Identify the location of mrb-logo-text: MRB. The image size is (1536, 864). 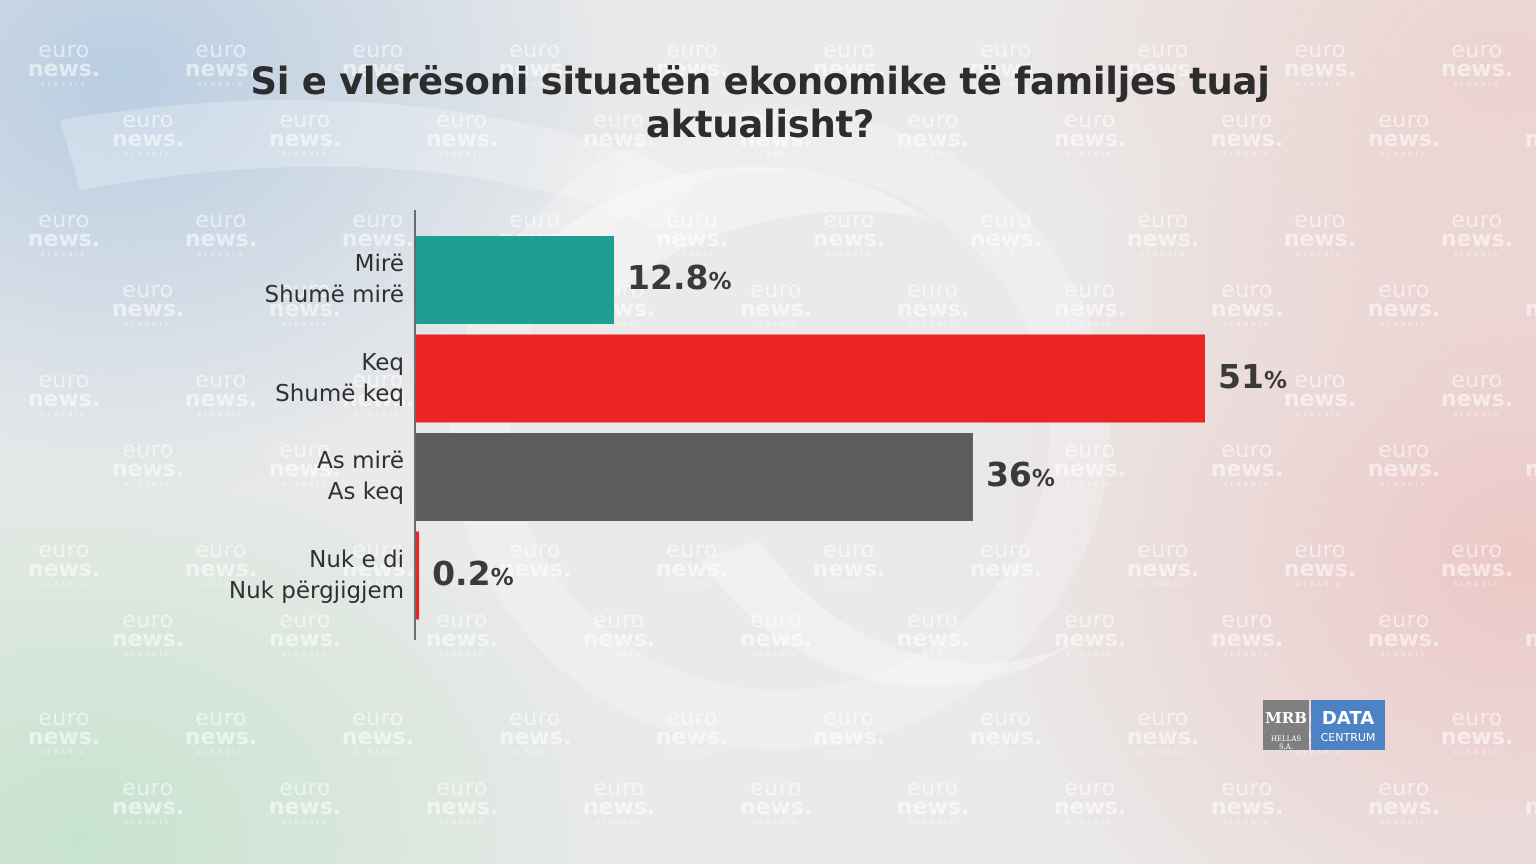
(1286, 718).